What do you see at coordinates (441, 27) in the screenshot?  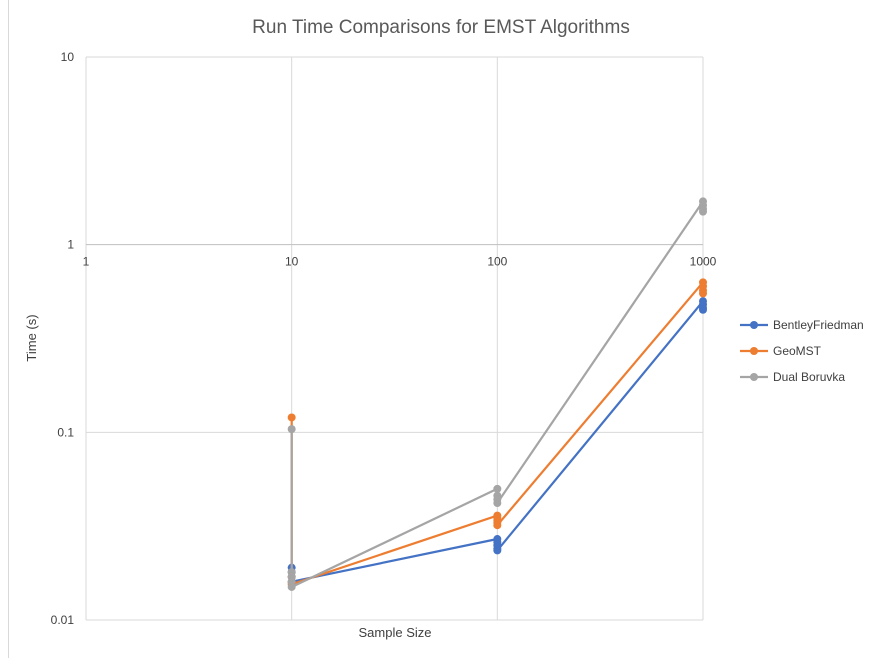 I see `chart-title: Run Time Comparisons for EMST Algorithms` at bounding box center [441, 27].